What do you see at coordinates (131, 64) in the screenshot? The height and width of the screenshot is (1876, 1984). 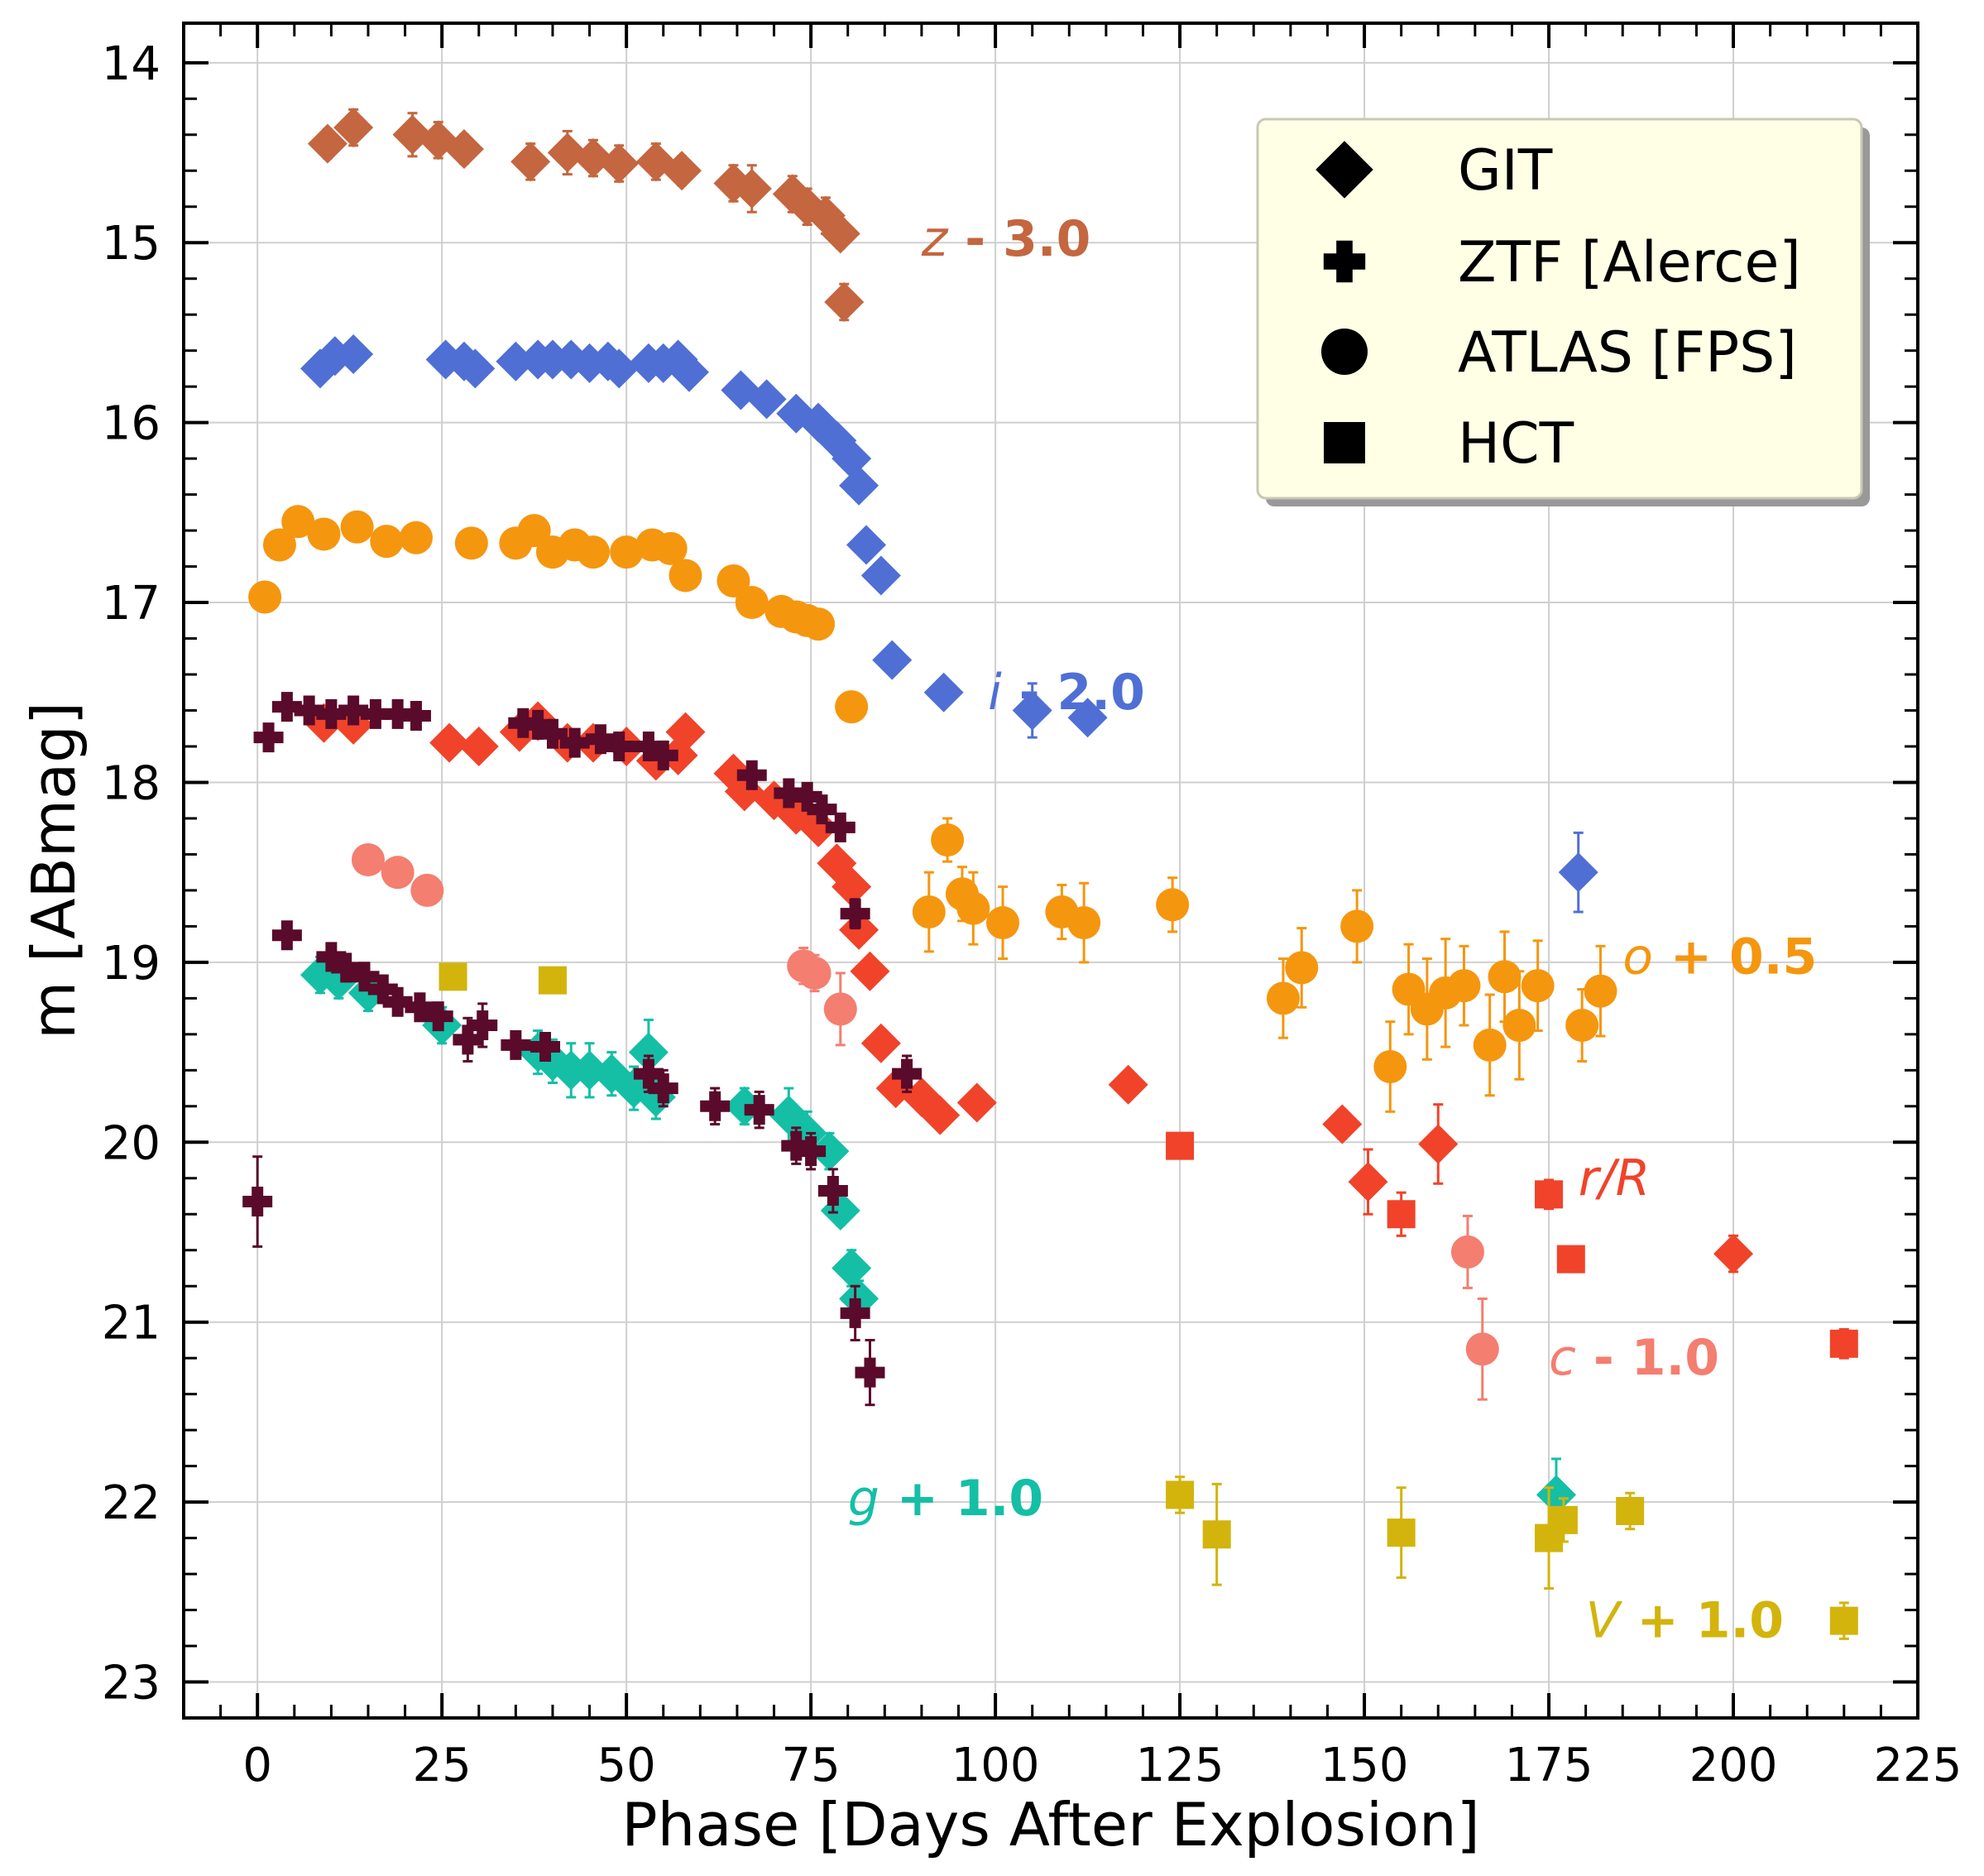 I see `y-tick-label: 14` at bounding box center [131, 64].